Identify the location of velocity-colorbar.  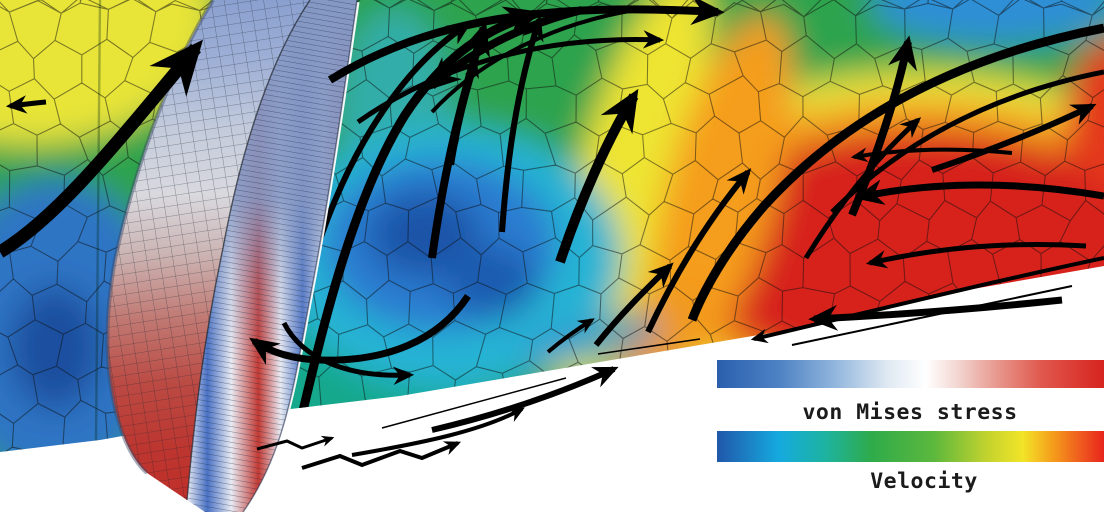
(910, 446).